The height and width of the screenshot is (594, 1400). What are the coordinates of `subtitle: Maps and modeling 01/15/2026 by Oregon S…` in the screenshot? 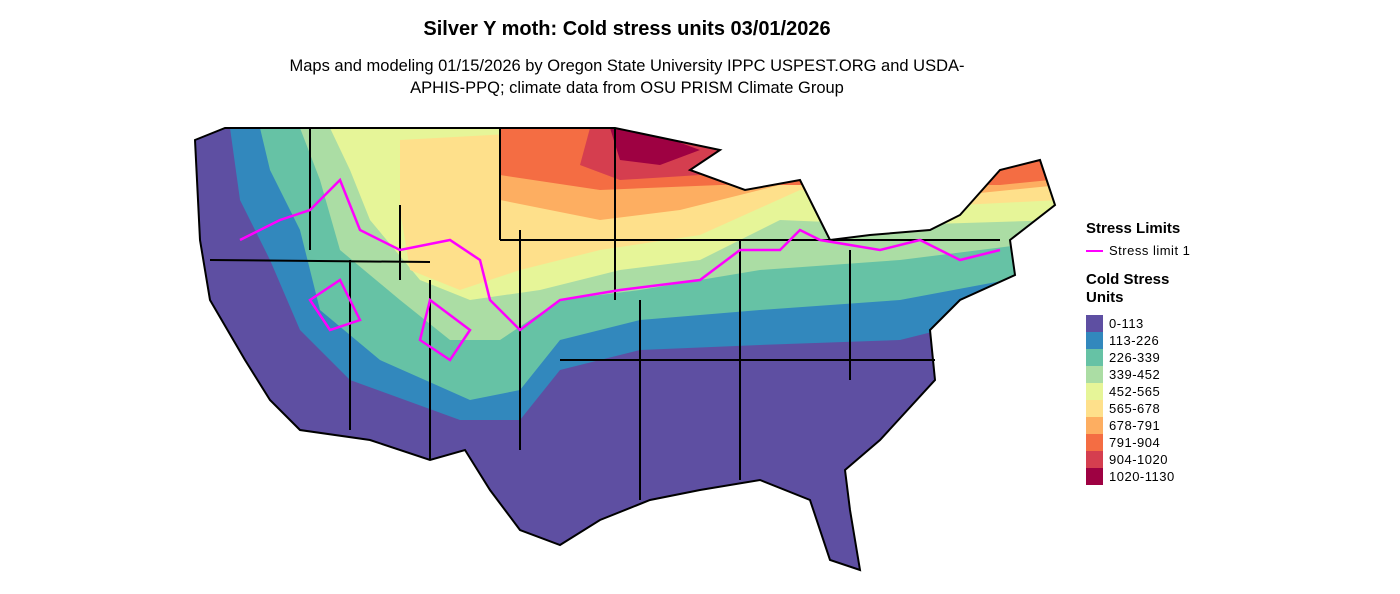 It's located at (627, 77).